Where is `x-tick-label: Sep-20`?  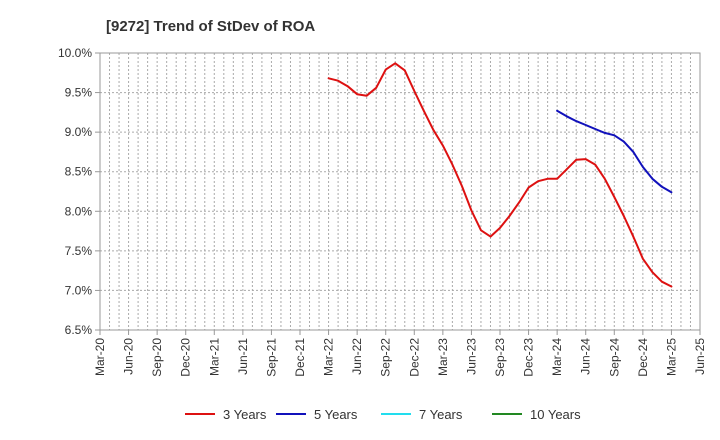
x-tick-label: Sep-20 is located at coordinates (157, 357).